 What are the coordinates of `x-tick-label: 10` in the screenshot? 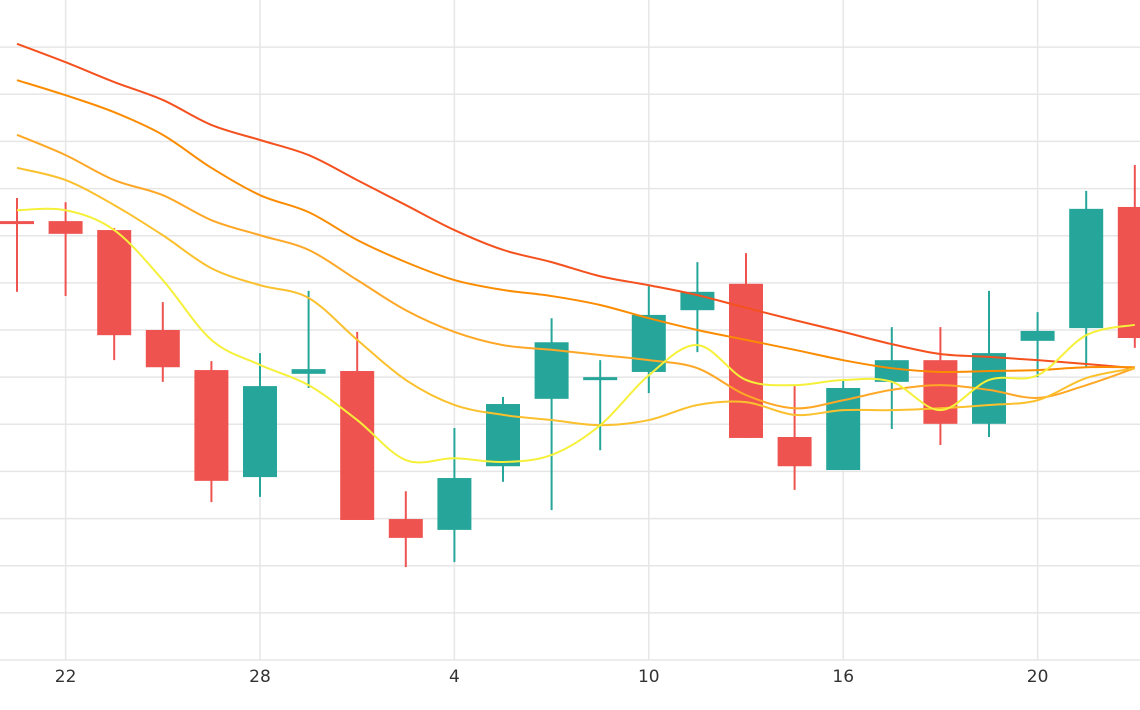 It's located at (649, 677).